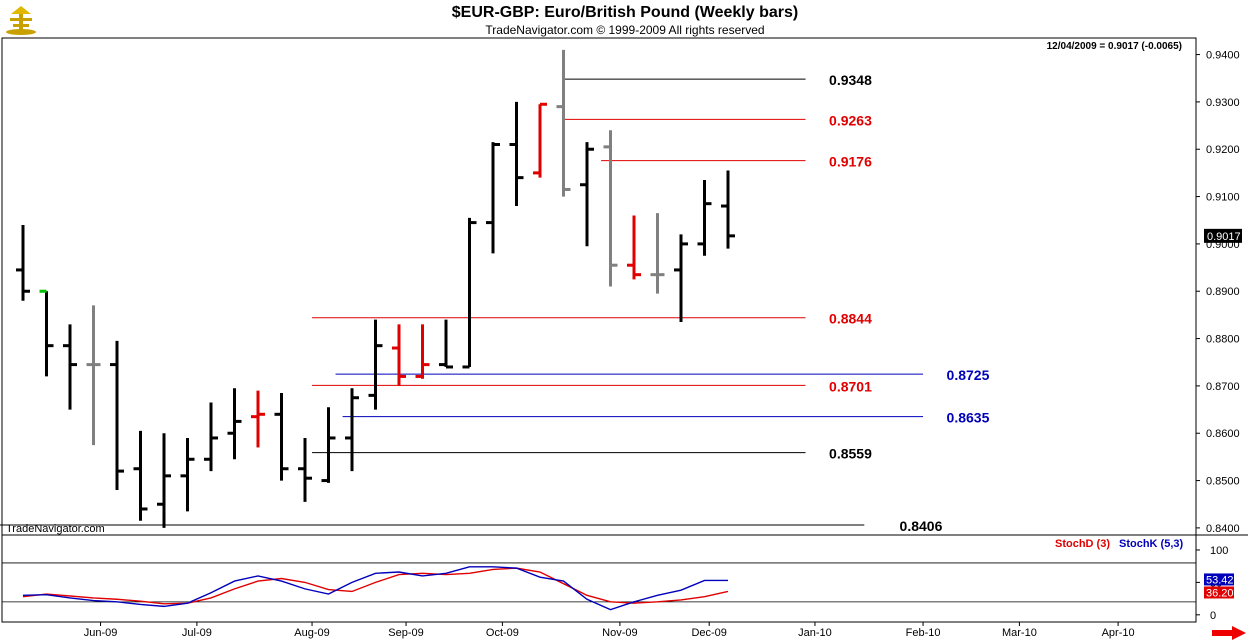  What do you see at coordinates (923, 633) in the screenshot?
I see `x-tick-label: Feb-10` at bounding box center [923, 633].